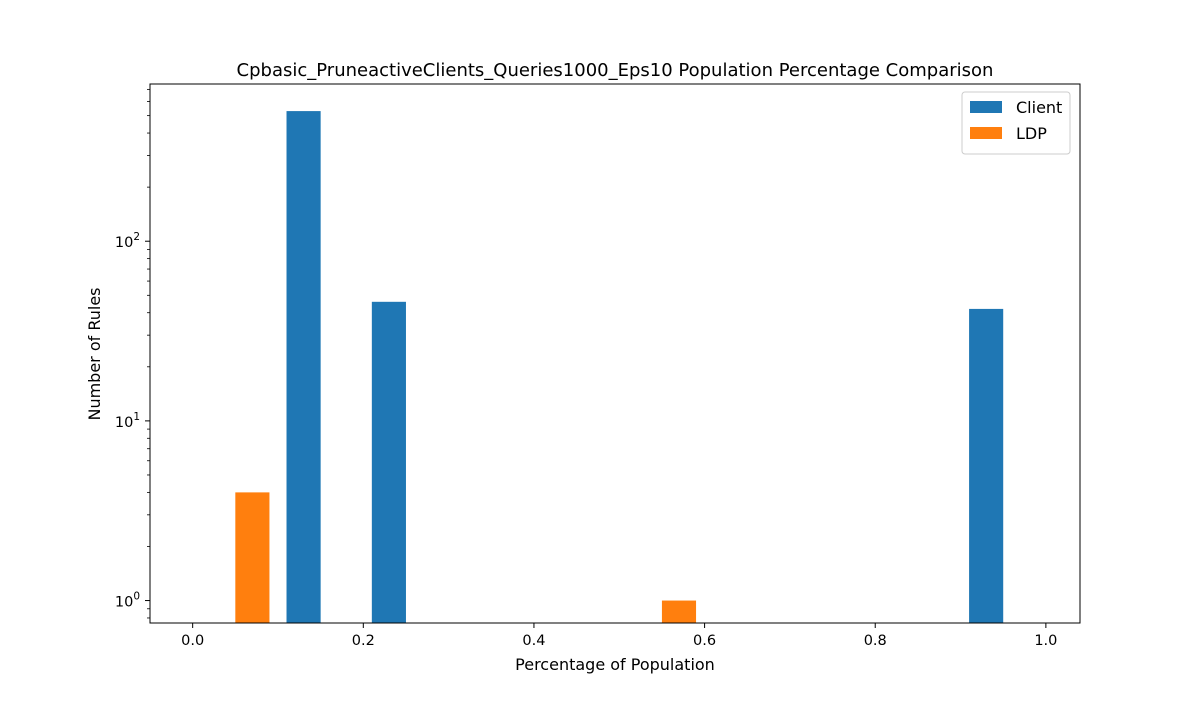  What do you see at coordinates (704, 641) in the screenshot?
I see `x-tick-label-3: 0.6` at bounding box center [704, 641].